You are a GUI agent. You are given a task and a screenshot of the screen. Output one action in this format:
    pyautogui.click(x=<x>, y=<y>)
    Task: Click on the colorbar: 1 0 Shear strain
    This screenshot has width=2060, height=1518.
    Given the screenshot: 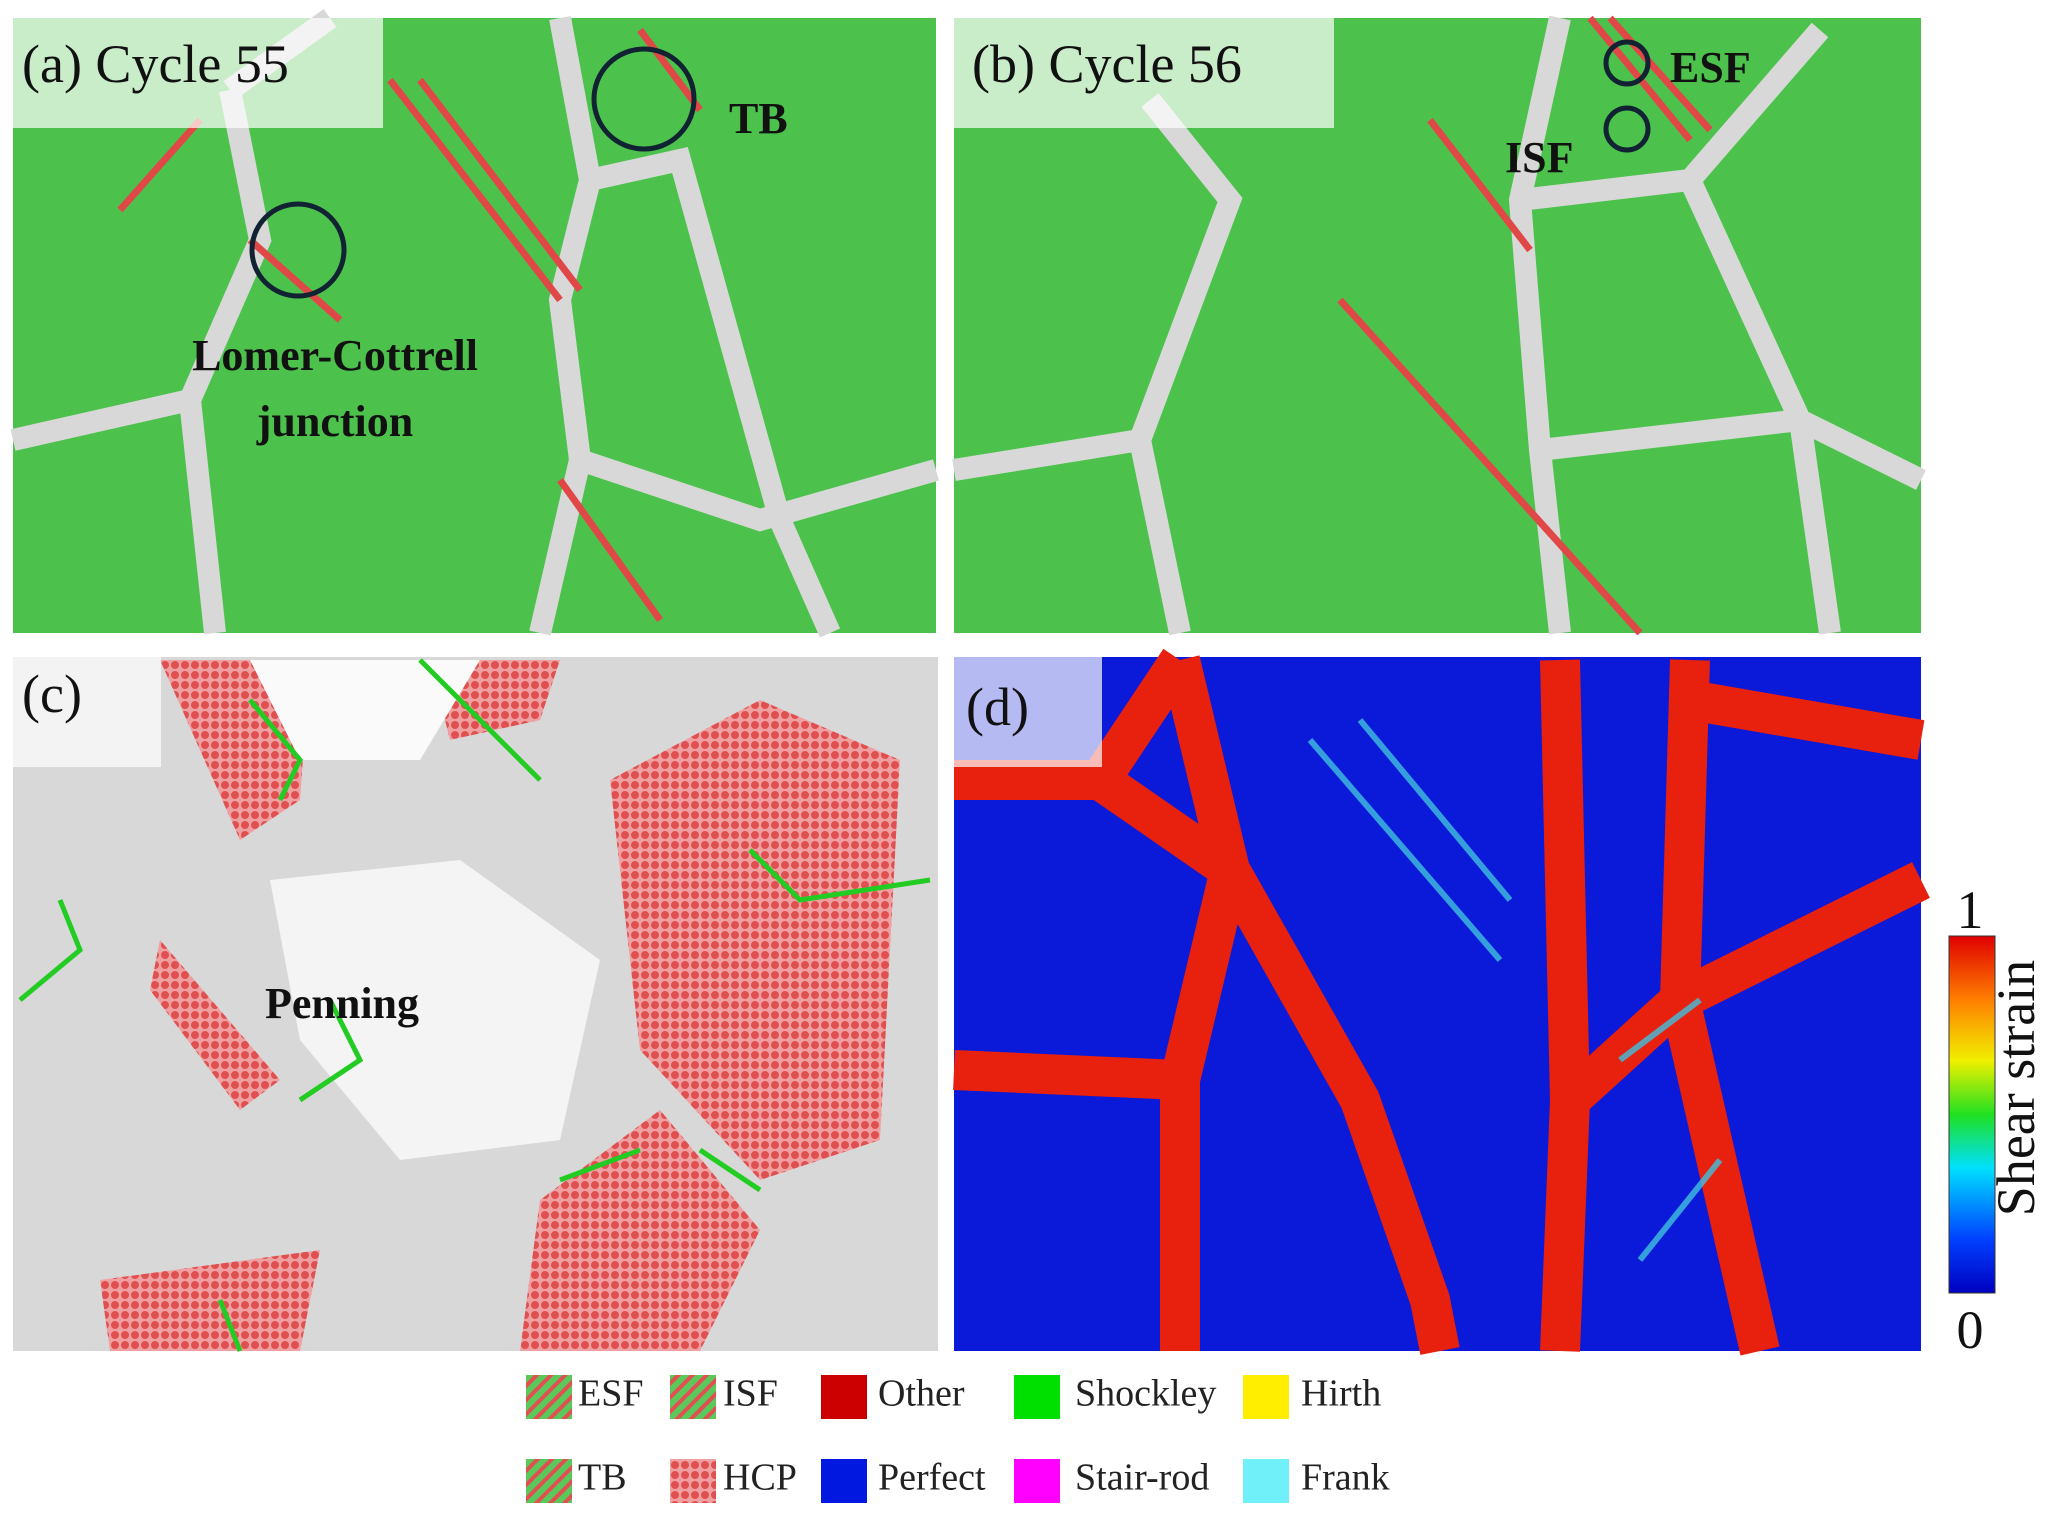 What is the action you would take?
    pyautogui.click(x=1997, y=1120)
    